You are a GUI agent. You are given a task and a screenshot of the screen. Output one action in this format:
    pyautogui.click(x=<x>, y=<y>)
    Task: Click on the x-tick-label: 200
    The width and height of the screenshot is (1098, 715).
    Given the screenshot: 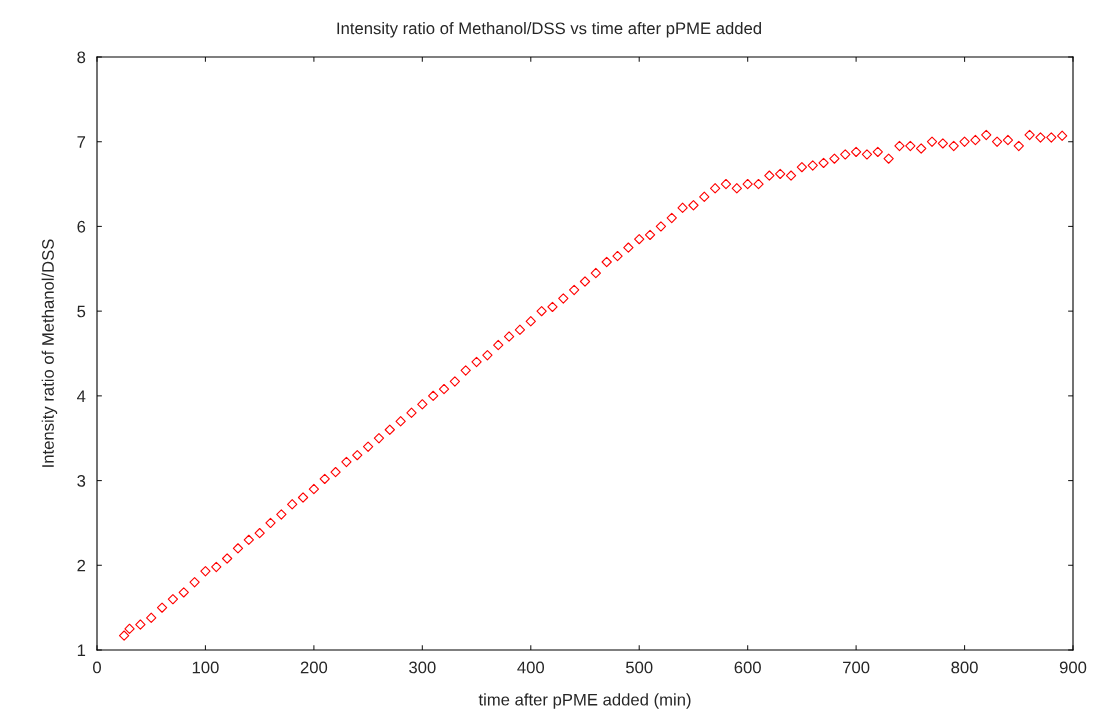 What is the action you would take?
    pyautogui.click(x=314, y=667)
    